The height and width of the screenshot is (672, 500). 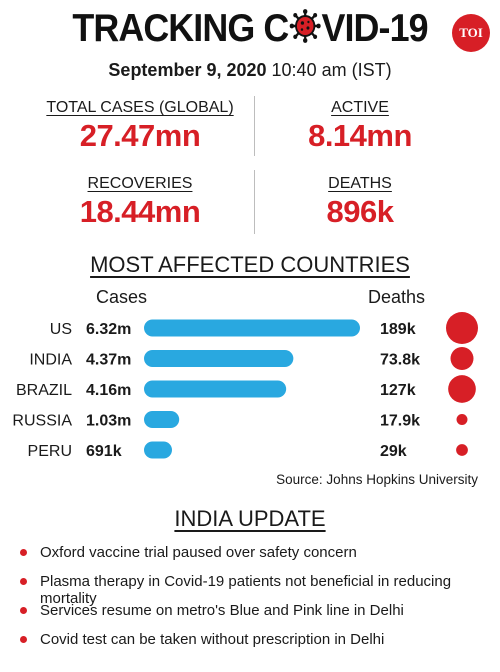 What do you see at coordinates (254, 202) in the screenshot?
I see `stats-divider-bottom` at bounding box center [254, 202].